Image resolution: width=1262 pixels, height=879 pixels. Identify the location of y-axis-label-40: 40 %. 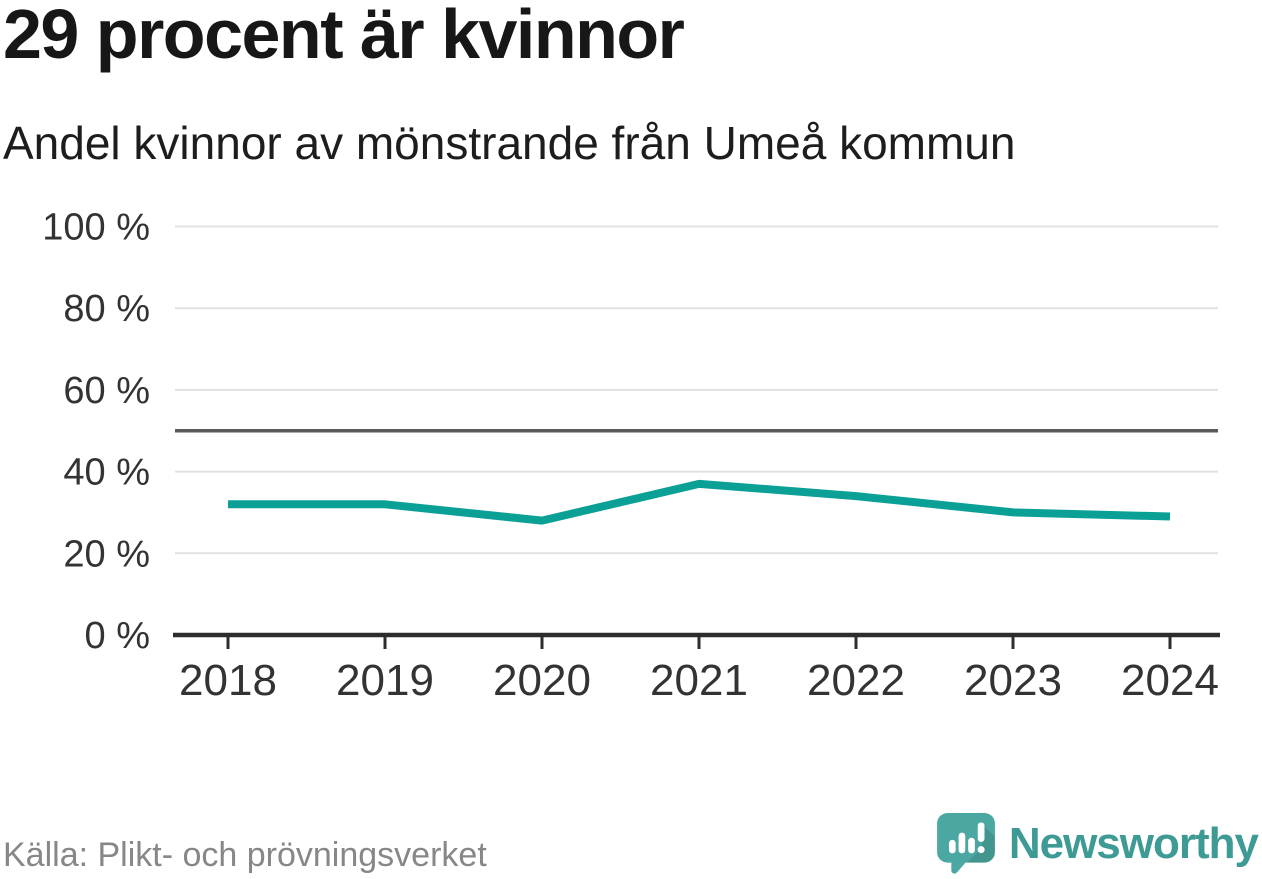
(106, 473).